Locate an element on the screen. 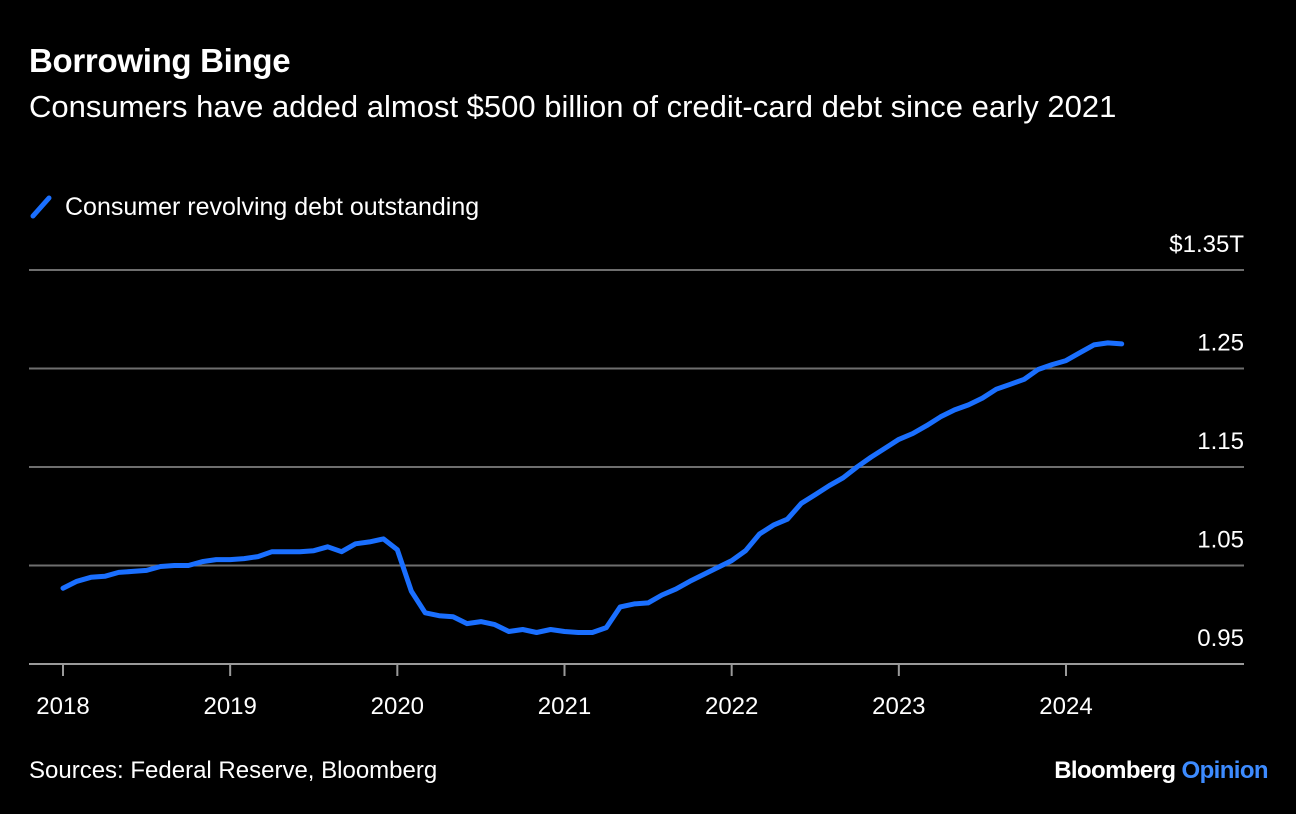 The height and width of the screenshot is (814, 1296). legend-label: Consumer revolving debt outstanding is located at coordinates (272, 206).